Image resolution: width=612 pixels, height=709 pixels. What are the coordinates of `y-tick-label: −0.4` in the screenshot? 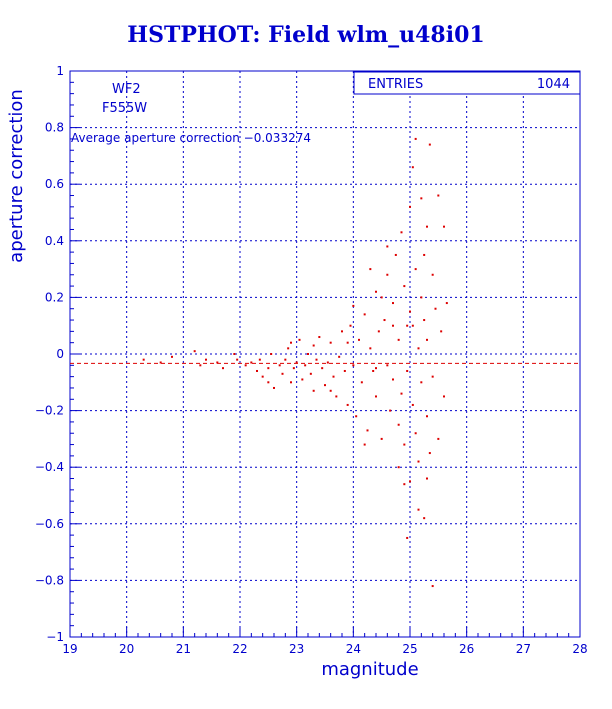 It's located at (49, 467).